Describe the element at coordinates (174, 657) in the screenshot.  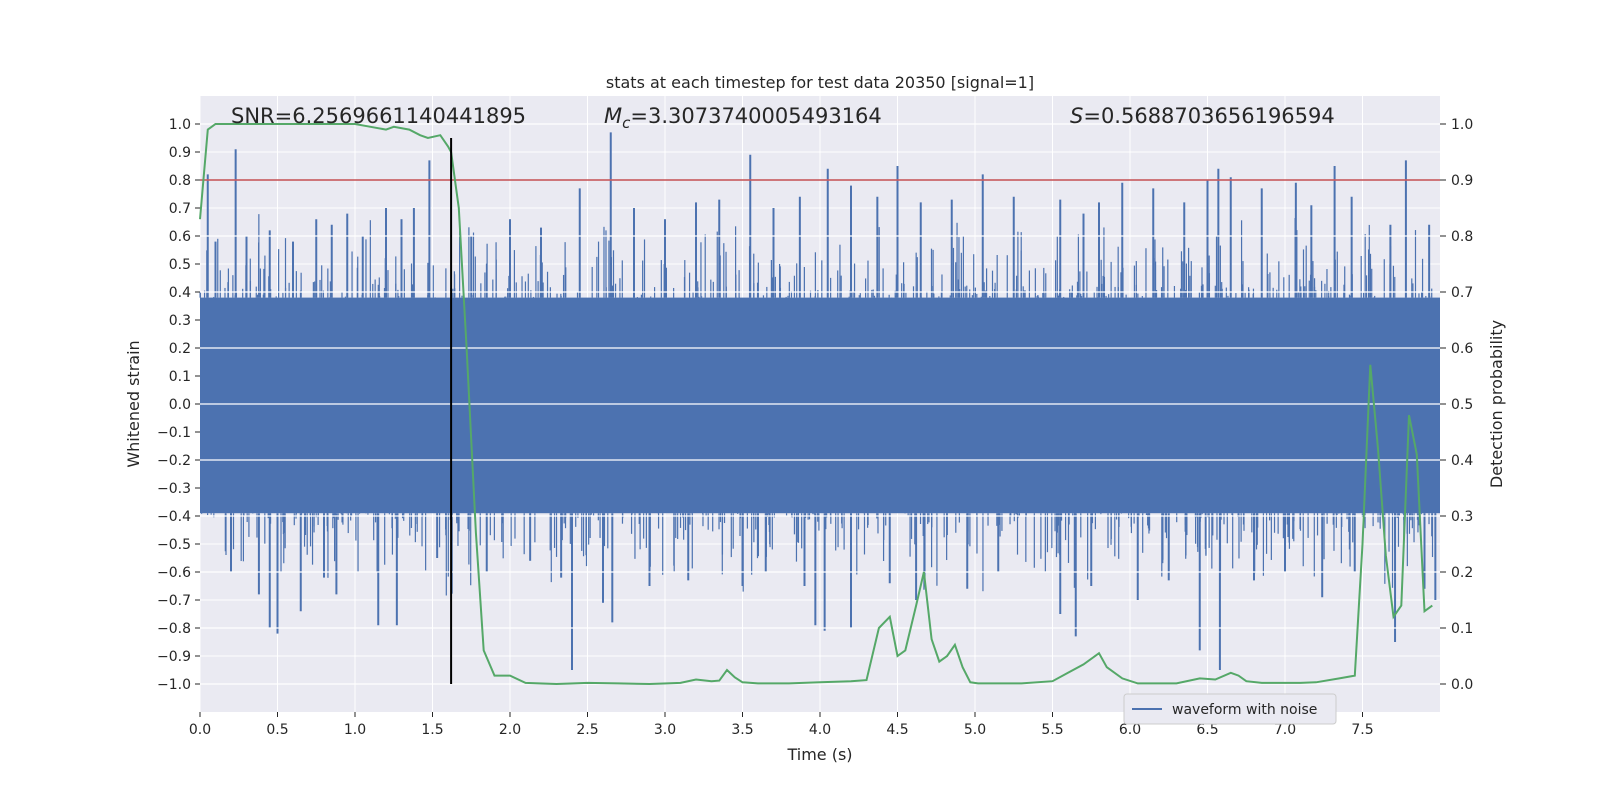
I see `y-tick-label: −0.9` at that location.